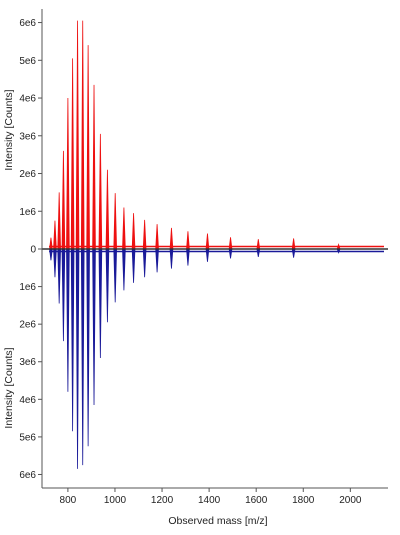  Describe the element at coordinates (27, 437) in the screenshot. I see `y-tick-label-bottom: 5e6` at that location.